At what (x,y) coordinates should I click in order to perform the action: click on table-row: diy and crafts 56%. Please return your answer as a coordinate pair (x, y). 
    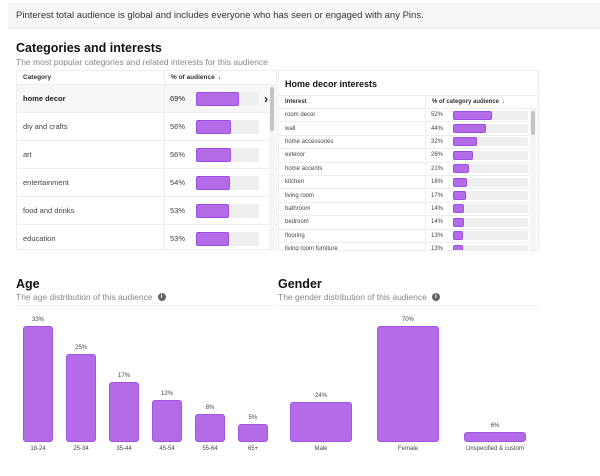
    Looking at the image, I should click on (146, 127).